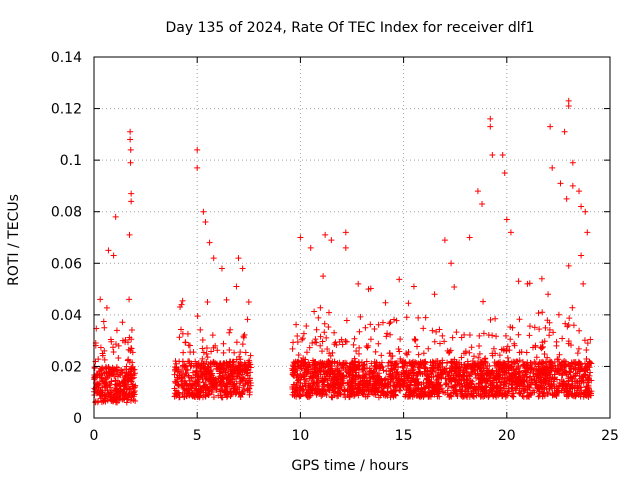 This screenshot has height=480, width=640. Describe the element at coordinates (14, 240) in the screenshot. I see `y-axis-label: ROTI / TECUs` at that location.